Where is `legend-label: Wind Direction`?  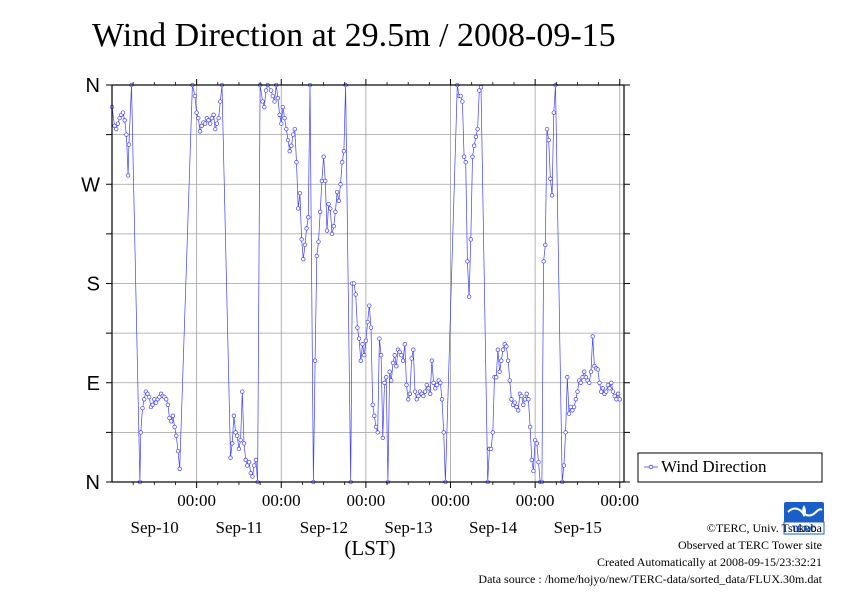
legend-label: Wind Direction is located at coordinates (714, 466).